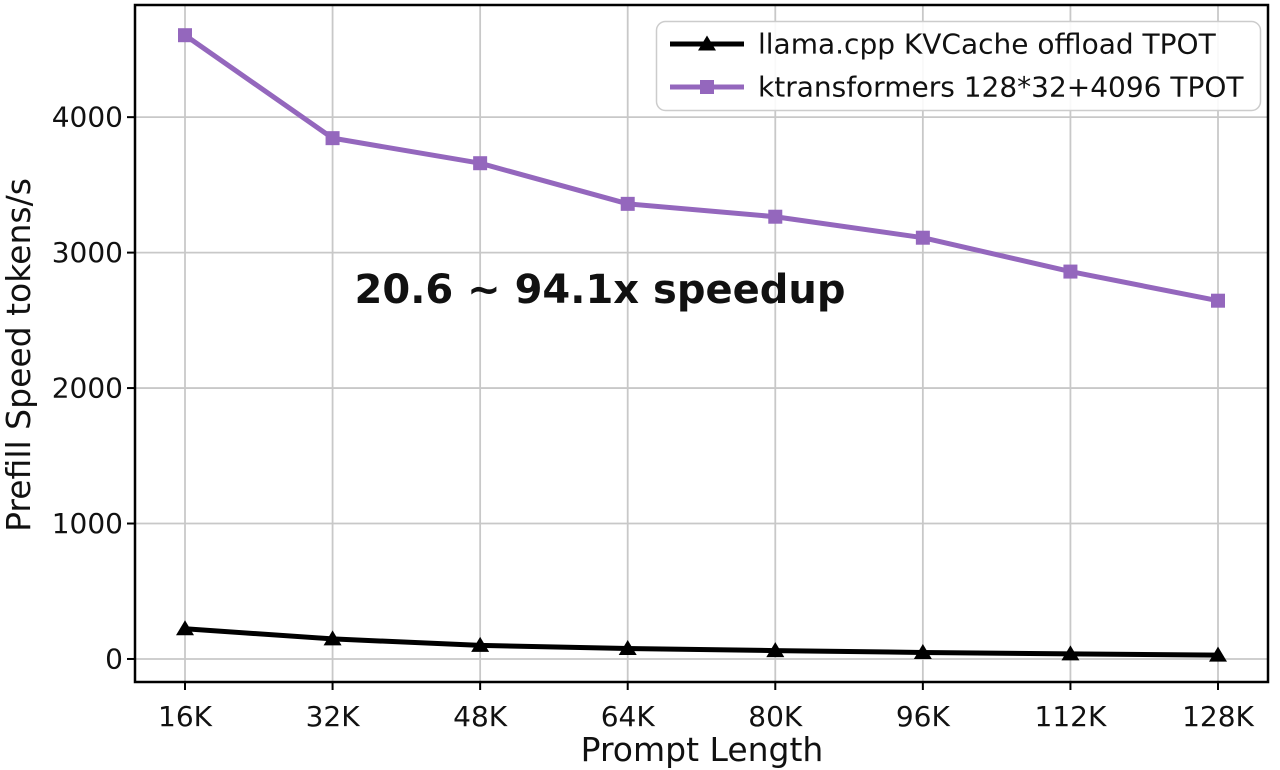 This screenshot has height=770, width=1280. What do you see at coordinates (706, 716) in the screenshot?
I see `x-tick-labels: 16K 32K 48K 64K 80K 96K 112K 128K` at bounding box center [706, 716].